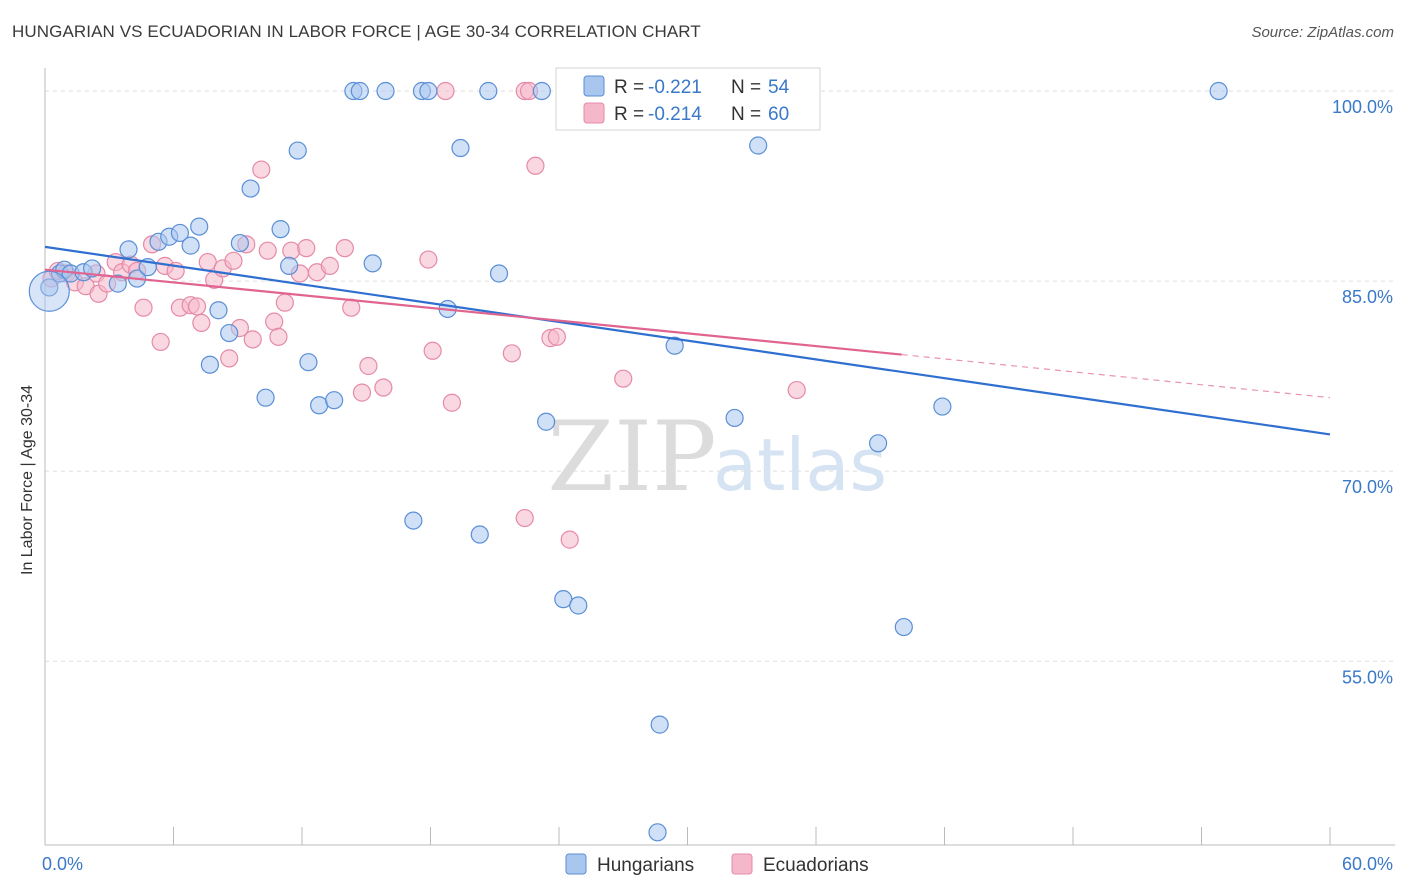 The height and width of the screenshot is (892, 1406). Describe the element at coordinates (816, 865) in the screenshot. I see `bottom-label-ecuadorians: Ecuadorians` at that location.